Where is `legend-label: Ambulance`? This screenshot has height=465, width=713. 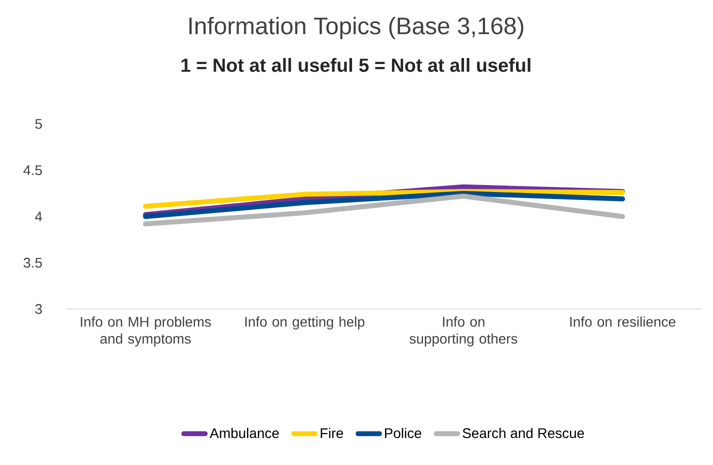
legend-label: Ambulance is located at coordinates (244, 433).